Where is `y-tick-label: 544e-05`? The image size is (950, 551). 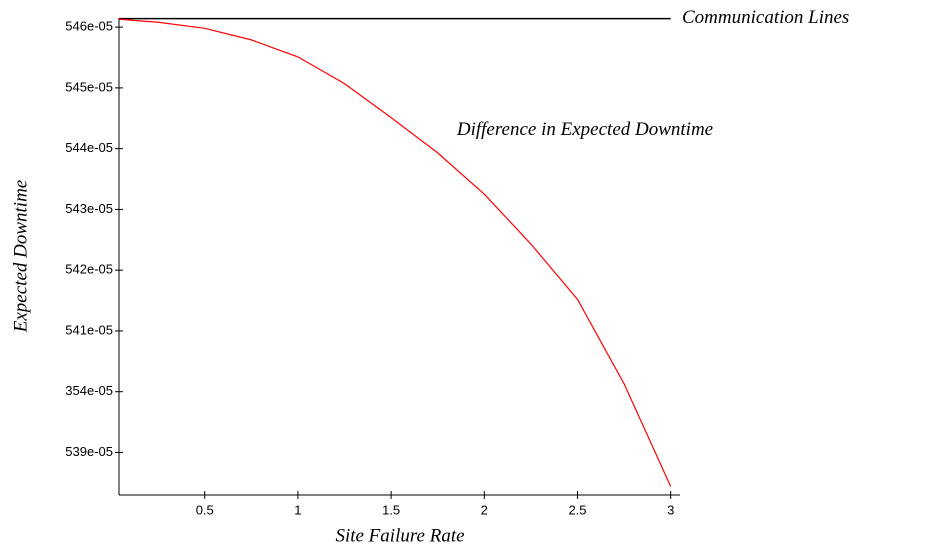
y-tick-label: 544e-05 is located at coordinates (89, 147).